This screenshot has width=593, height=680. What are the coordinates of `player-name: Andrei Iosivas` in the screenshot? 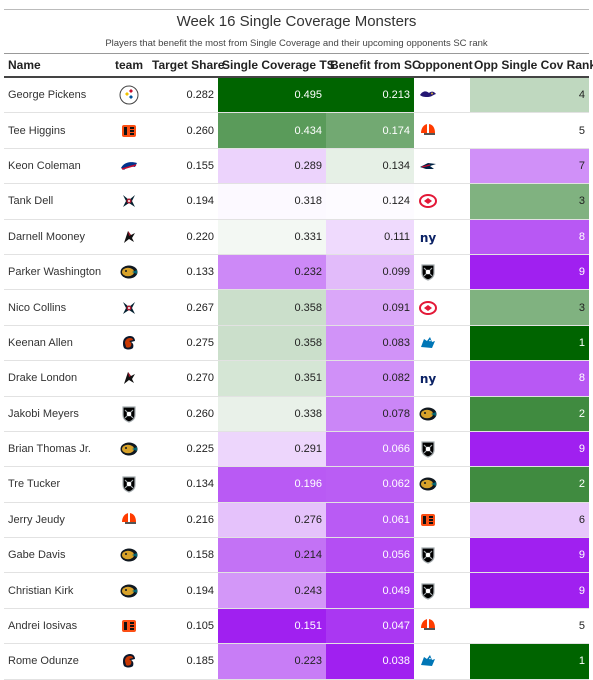 It's located at (57, 626).